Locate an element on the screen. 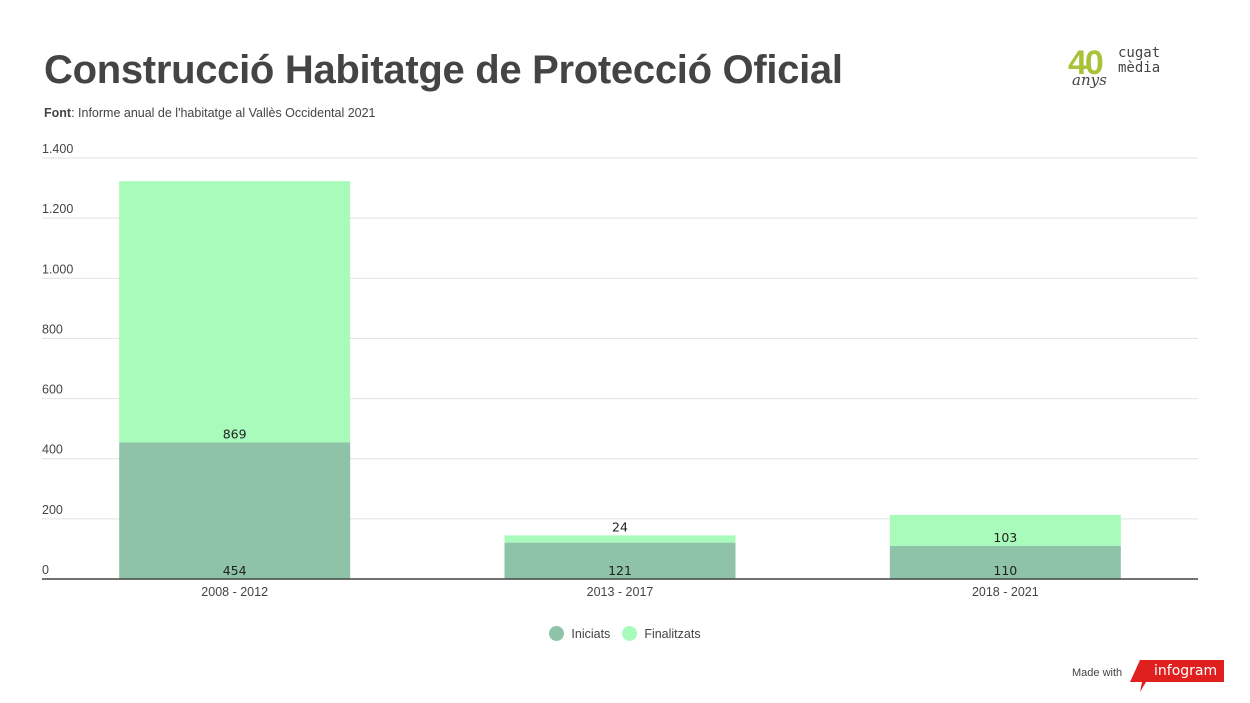  cugat-media-logo: 40 anys cugat mèdia is located at coordinates (1121, 69).